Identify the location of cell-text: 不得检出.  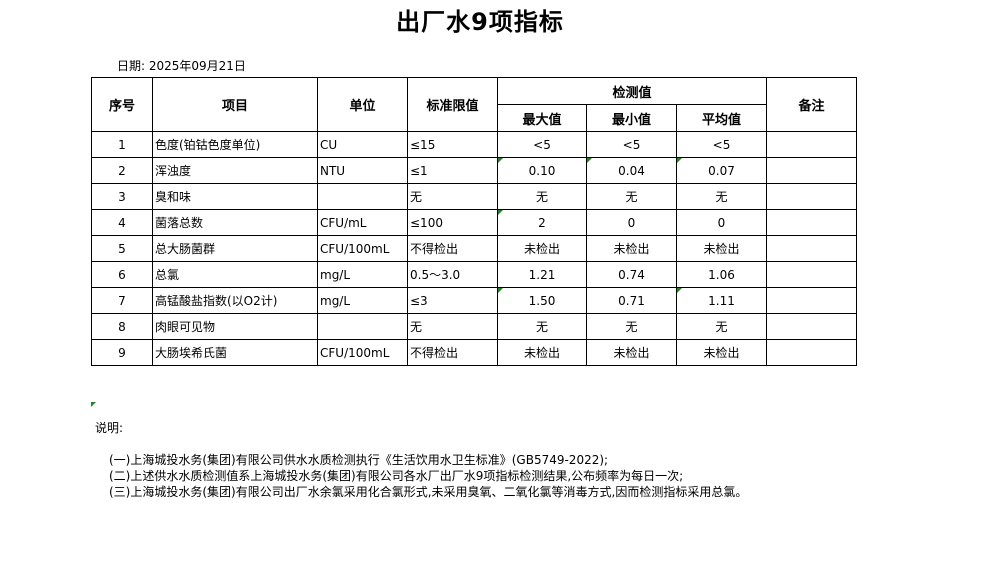
(434, 249).